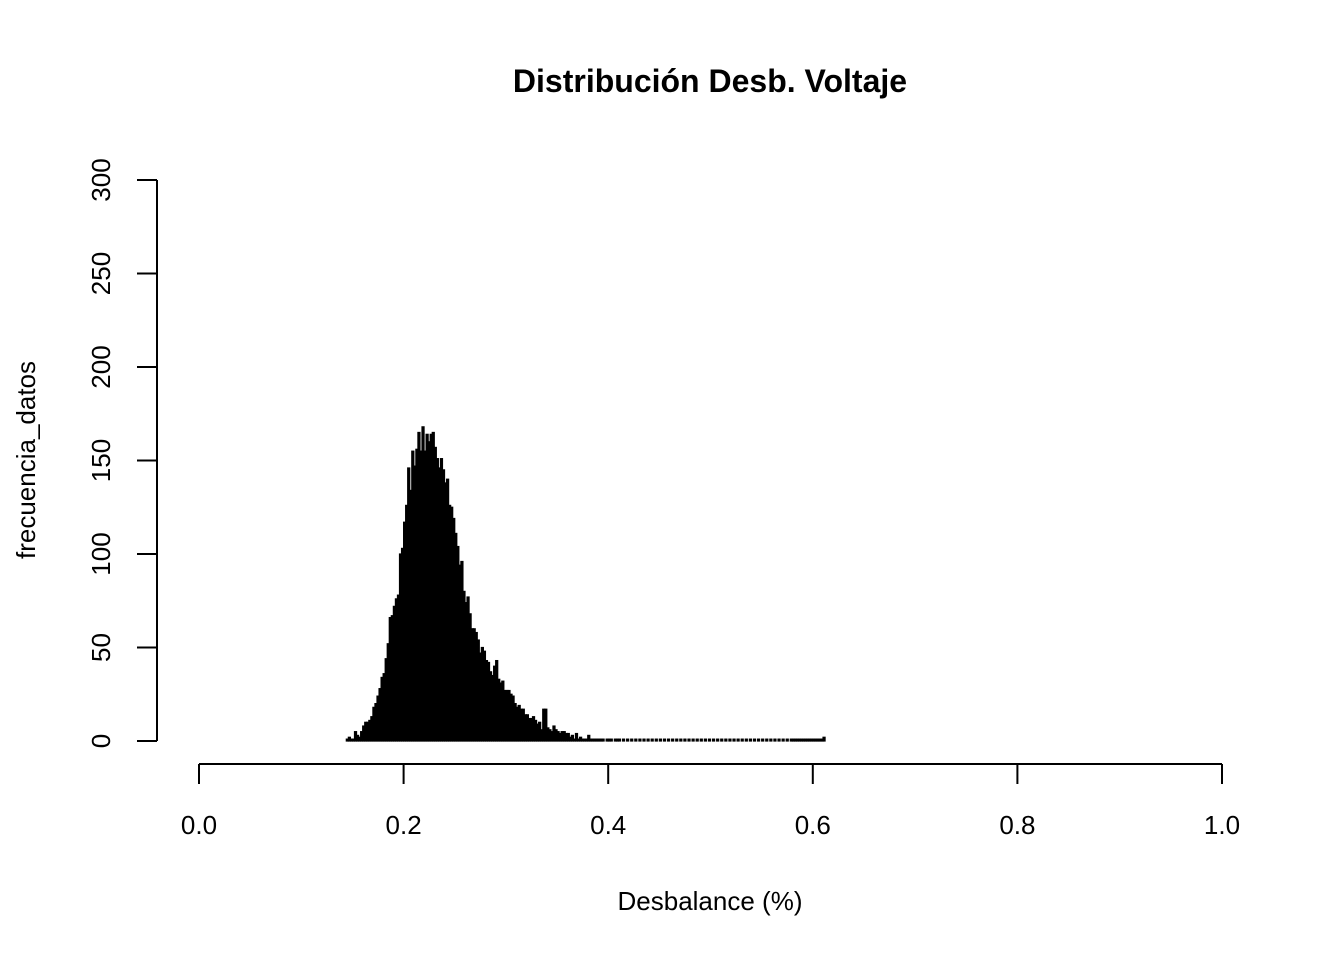 The height and width of the screenshot is (960, 1344). What do you see at coordinates (404, 825) in the screenshot?
I see `x-tick-label: 0.2` at bounding box center [404, 825].